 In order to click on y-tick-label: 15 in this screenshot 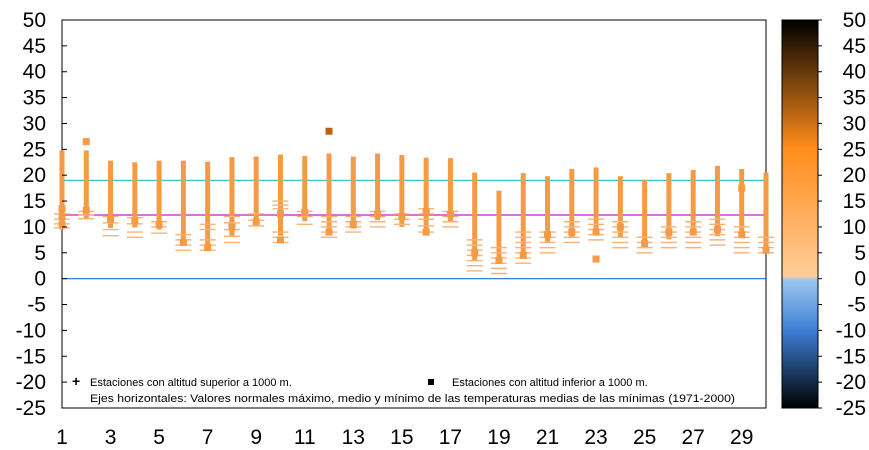, I will do `click(34, 201)`.